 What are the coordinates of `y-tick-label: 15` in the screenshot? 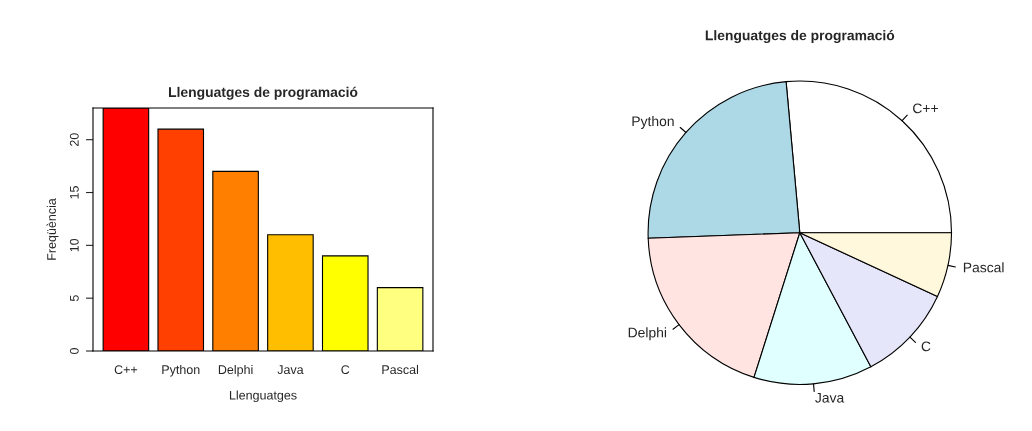 It's located at (74, 192).